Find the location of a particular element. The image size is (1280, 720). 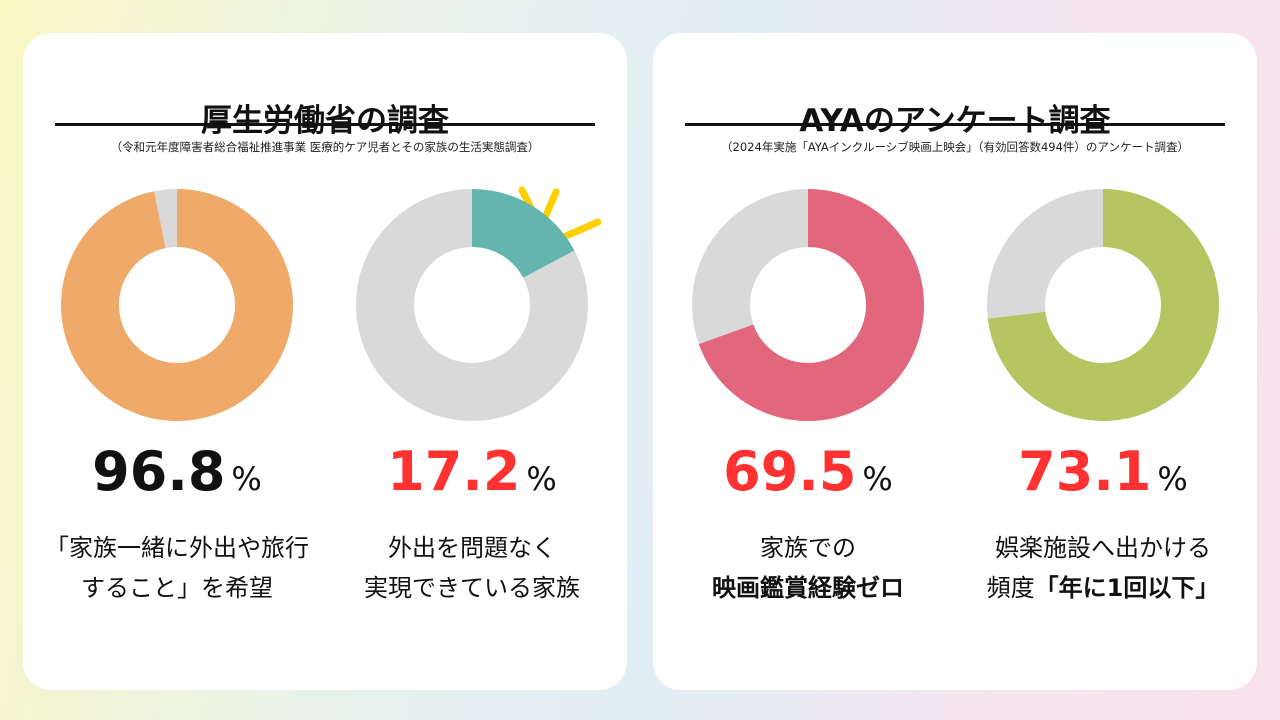

caption-line: 娯楽施設へ出かける is located at coordinates (1103, 548).